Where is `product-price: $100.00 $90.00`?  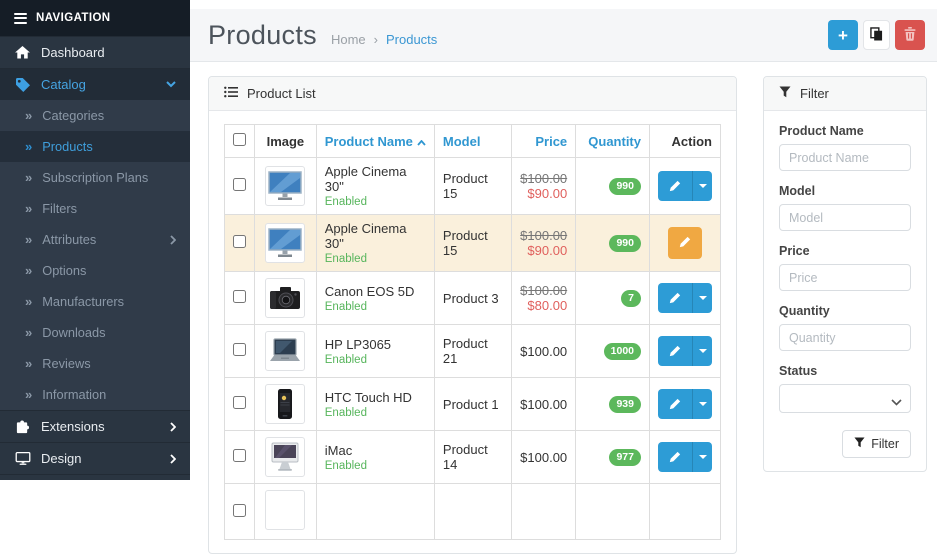 product-price: $100.00 $90.00 is located at coordinates (544, 243).